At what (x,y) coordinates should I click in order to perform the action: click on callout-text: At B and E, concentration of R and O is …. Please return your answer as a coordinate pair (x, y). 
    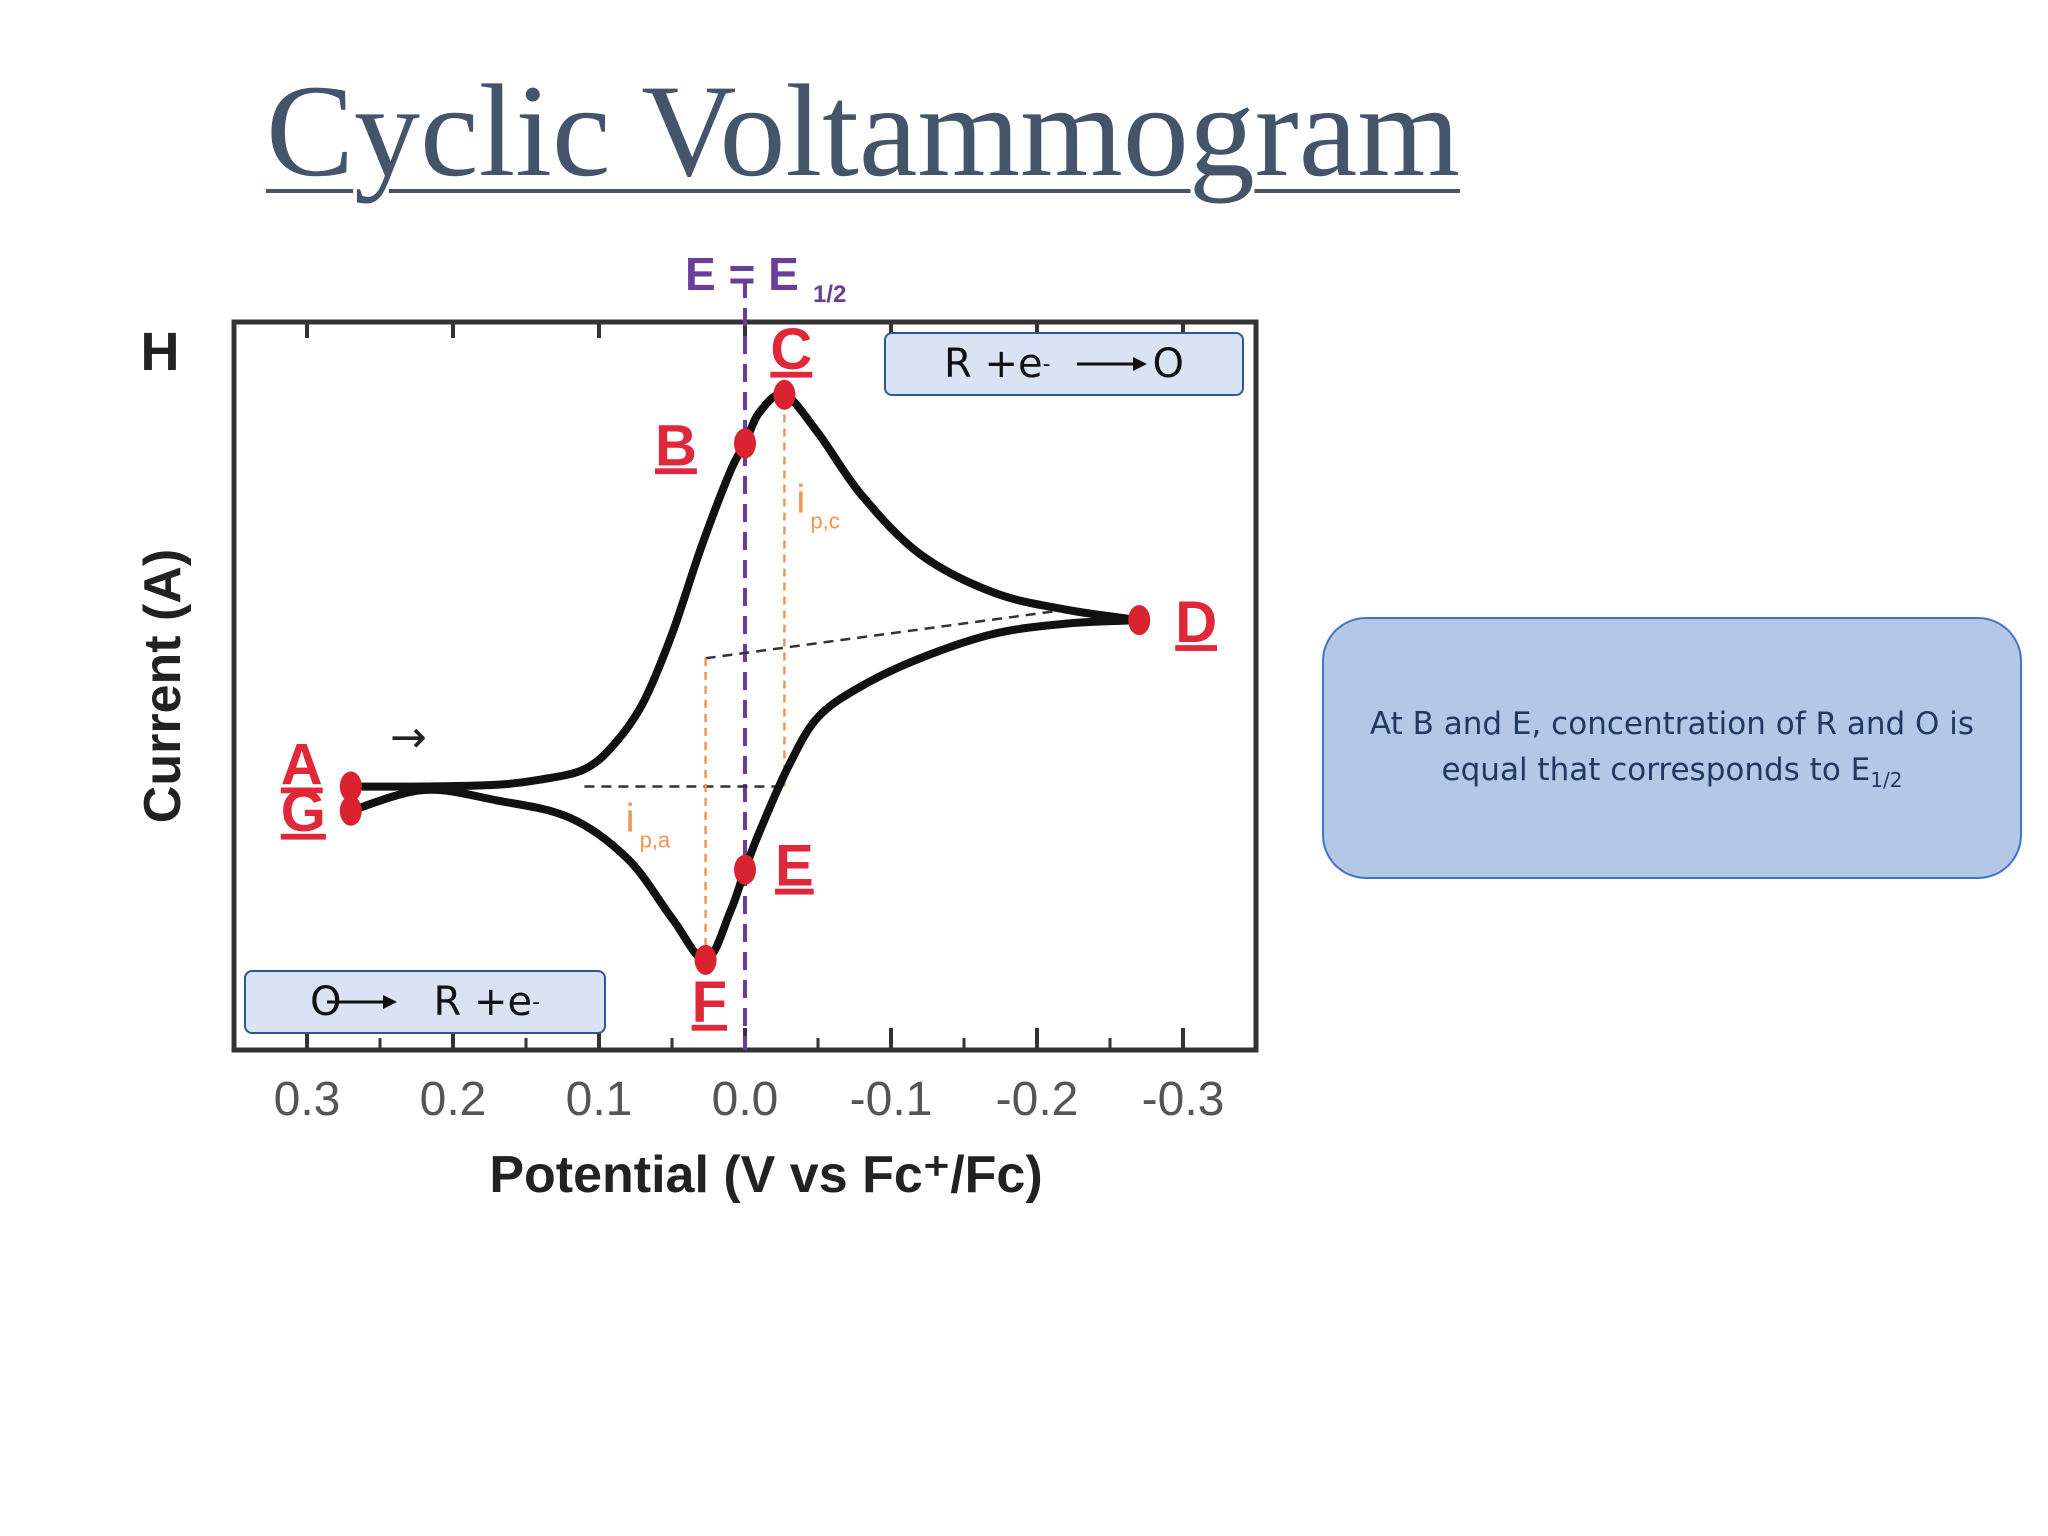
    Looking at the image, I should click on (1672, 748).